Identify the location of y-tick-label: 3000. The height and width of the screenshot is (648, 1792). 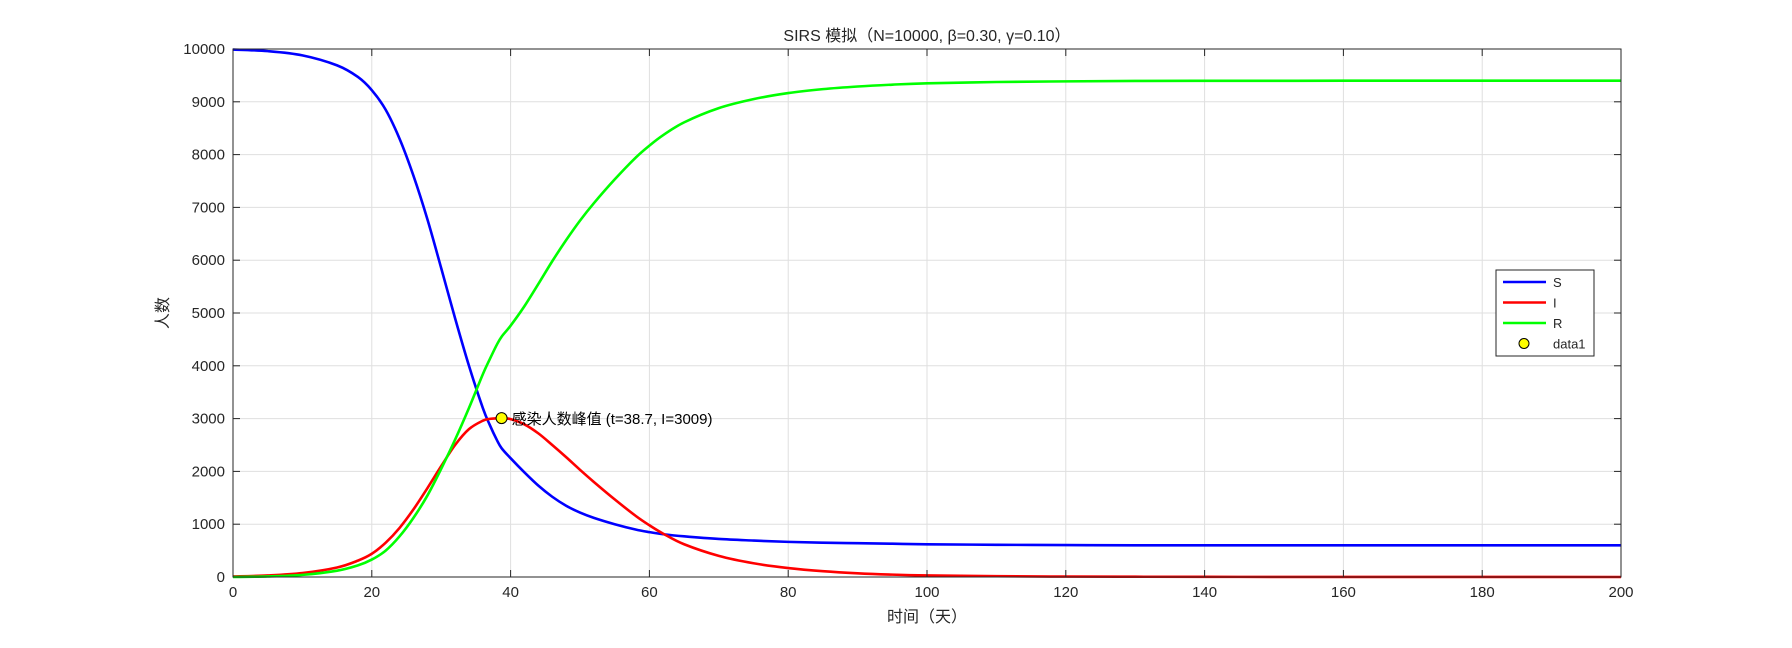
(208, 419).